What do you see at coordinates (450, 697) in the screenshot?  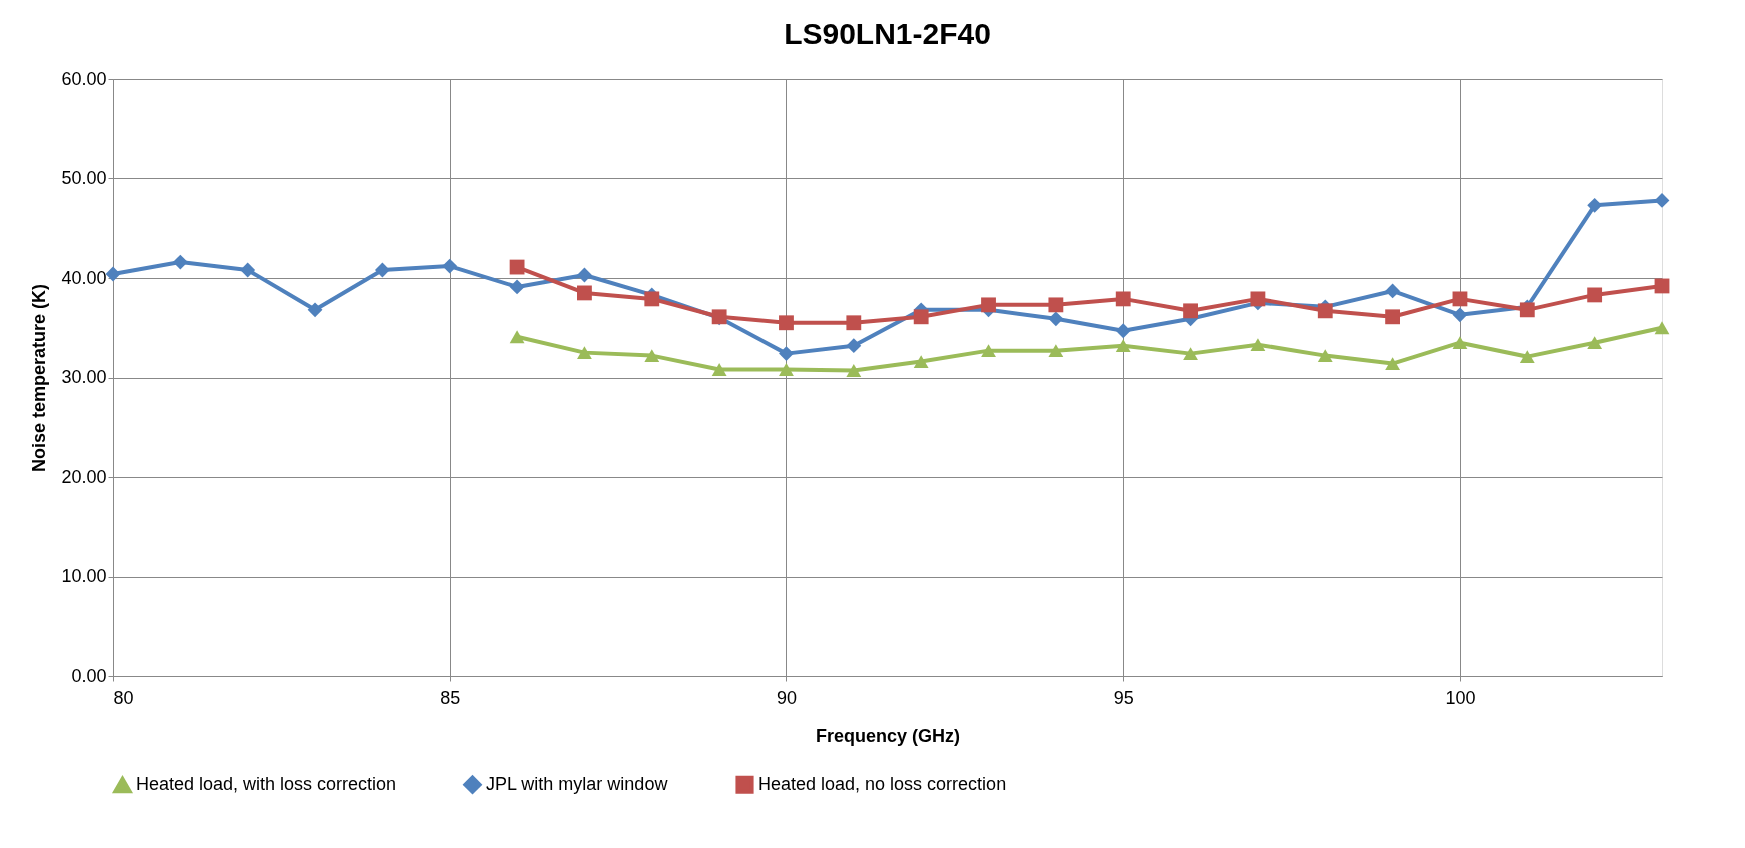 I see `x-tick-label: 85` at bounding box center [450, 697].